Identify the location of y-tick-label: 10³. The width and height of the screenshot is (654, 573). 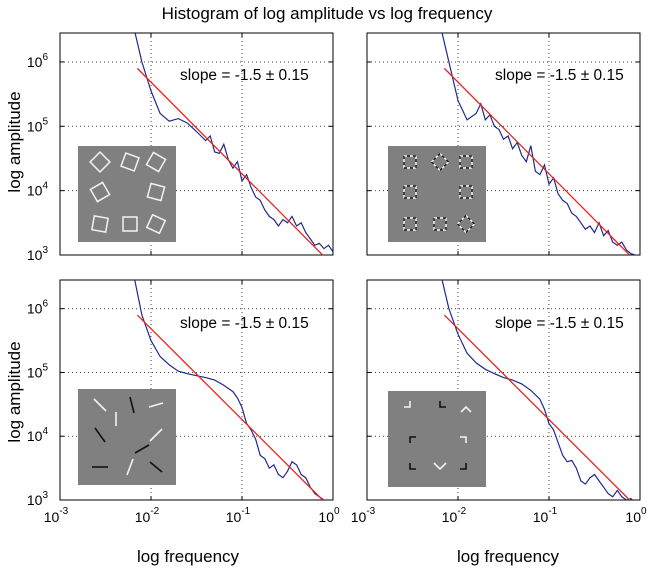
(38, 254).